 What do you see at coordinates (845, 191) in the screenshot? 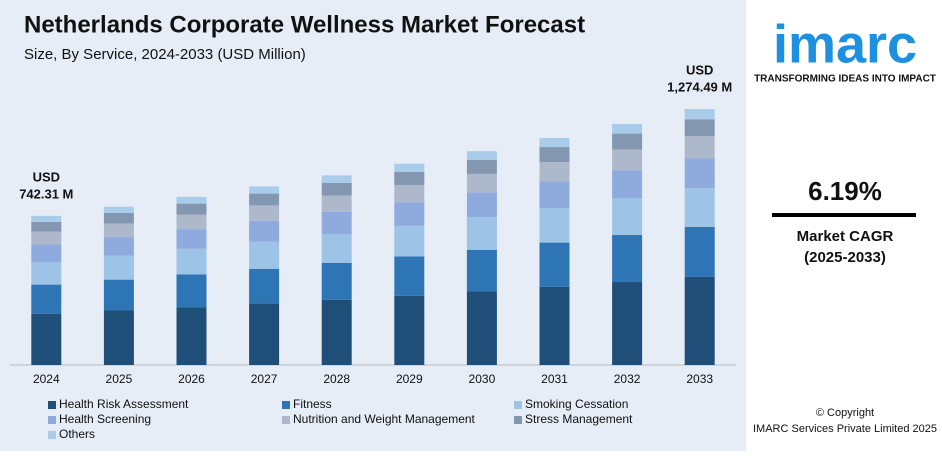
I see `cagr-value: 6.19%` at bounding box center [845, 191].